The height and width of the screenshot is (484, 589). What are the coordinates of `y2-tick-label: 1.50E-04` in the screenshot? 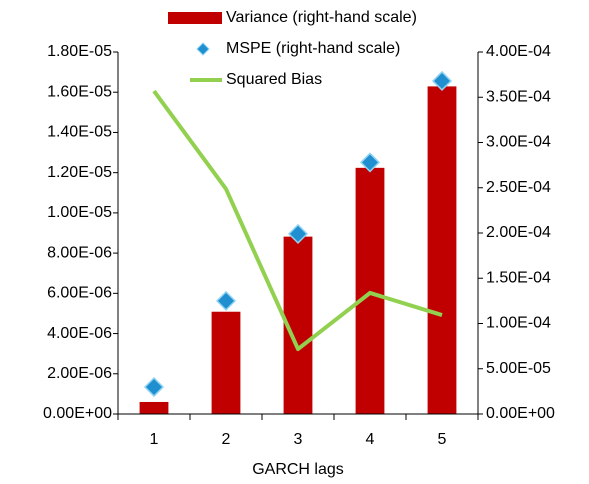 It's located at (518, 277).